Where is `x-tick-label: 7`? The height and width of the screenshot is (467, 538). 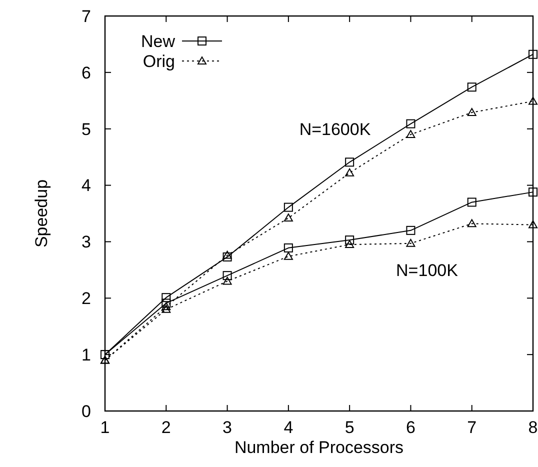
x-tick-label: 7 is located at coordinates (472, 427).